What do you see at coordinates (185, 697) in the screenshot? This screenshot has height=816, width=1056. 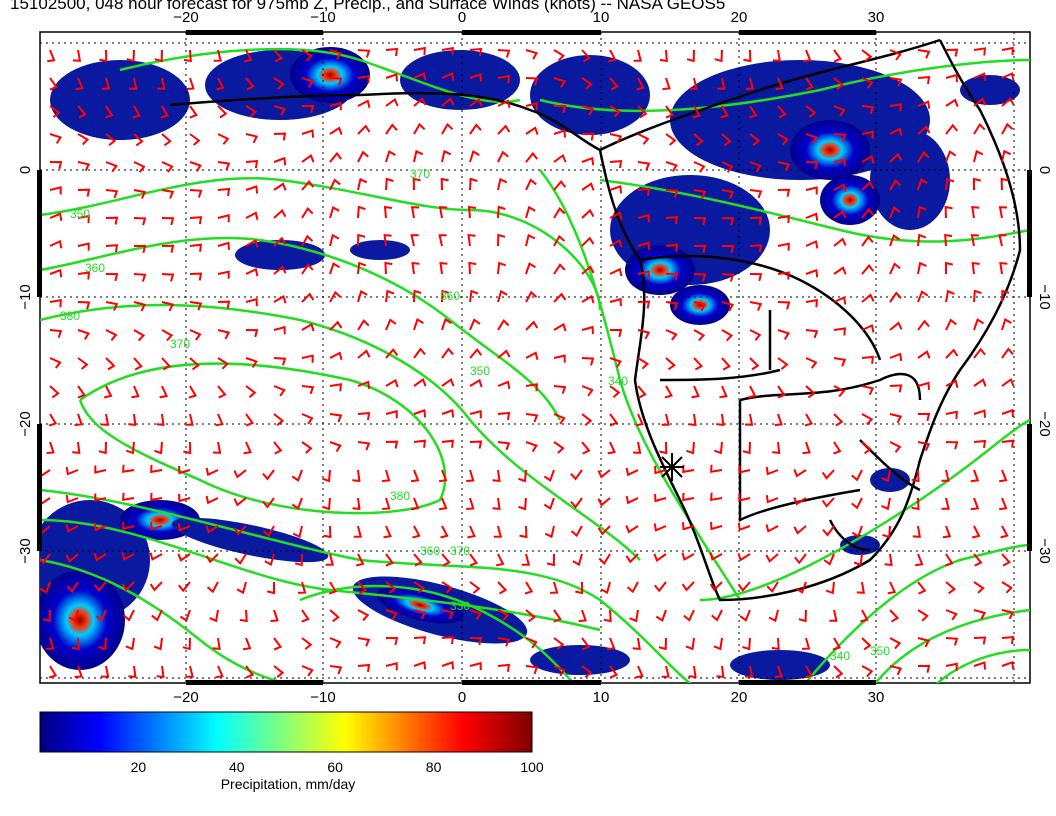 I see `lon-tick-label-bottom: −20` at bounding box center [185, 697].